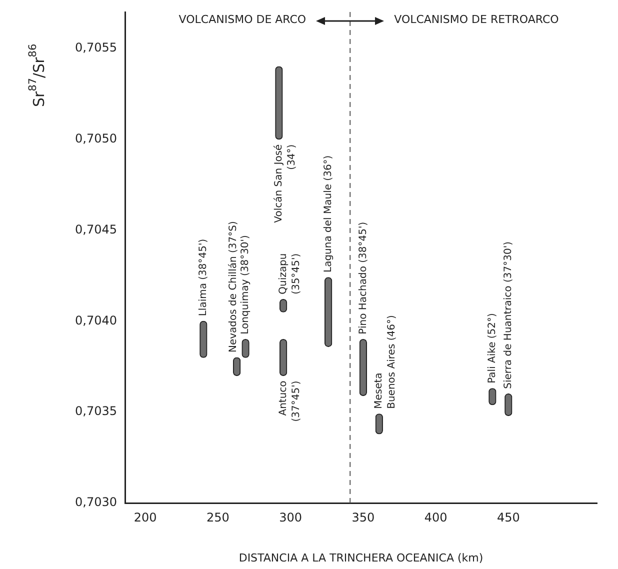 This screenshot has width=618, height=569. What do you see at coordinates (296, 273) in the screenshot?
I see `annotation: (35°45')` at bounding box center [296, 273].